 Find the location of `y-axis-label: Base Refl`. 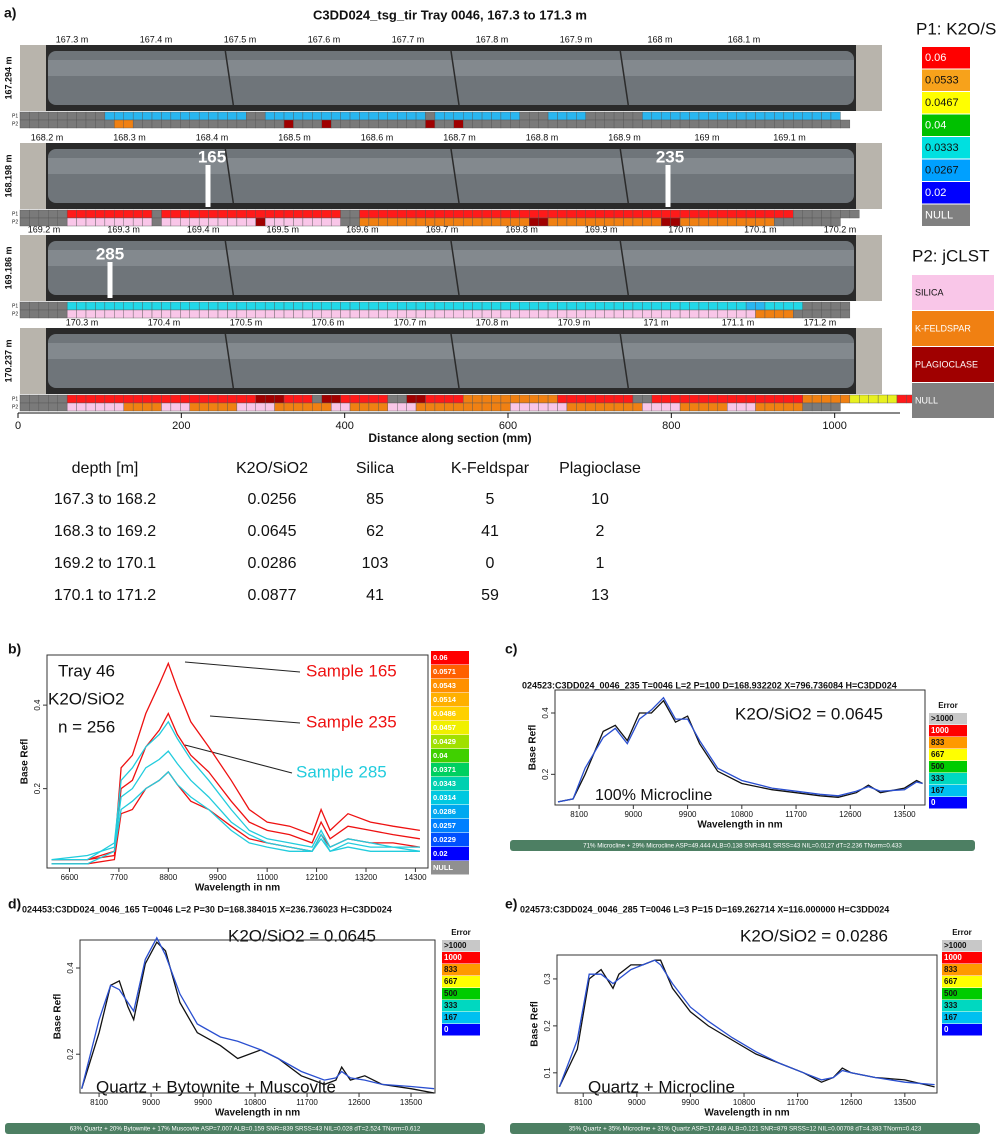

y-axis-label: Base Refl is located at coordinates (535, 1024).